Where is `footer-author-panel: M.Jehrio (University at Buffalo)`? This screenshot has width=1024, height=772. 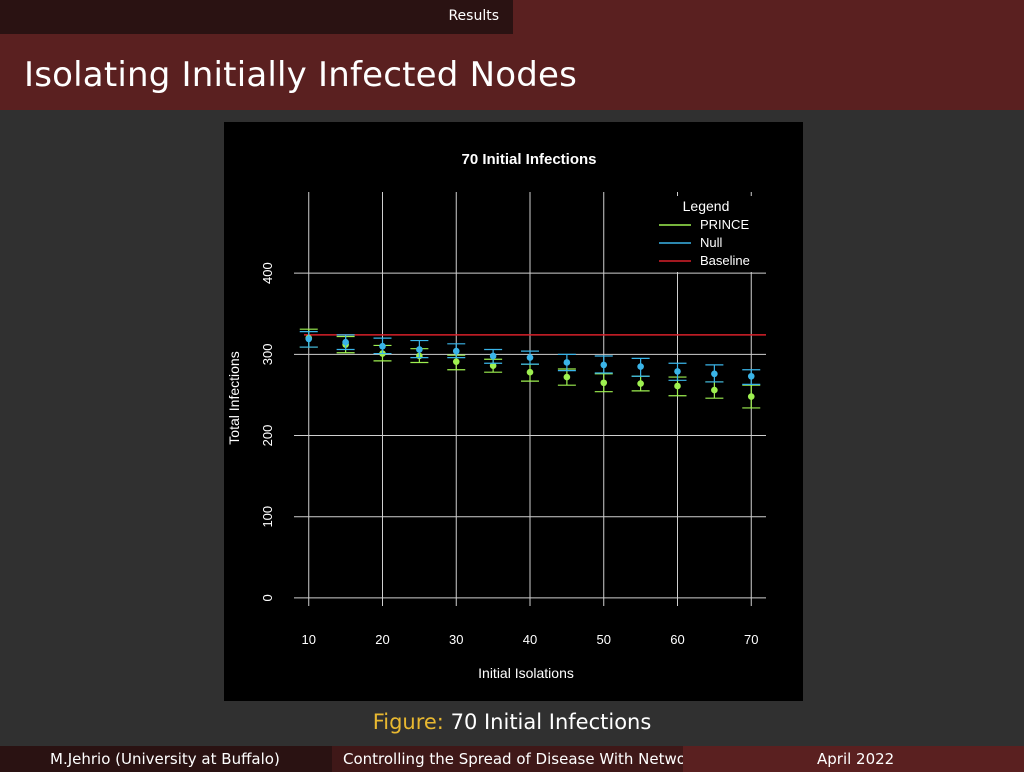 footer-author-panel: M.Jehrio (University at Buffalo) is located at coordinates (166, 759).